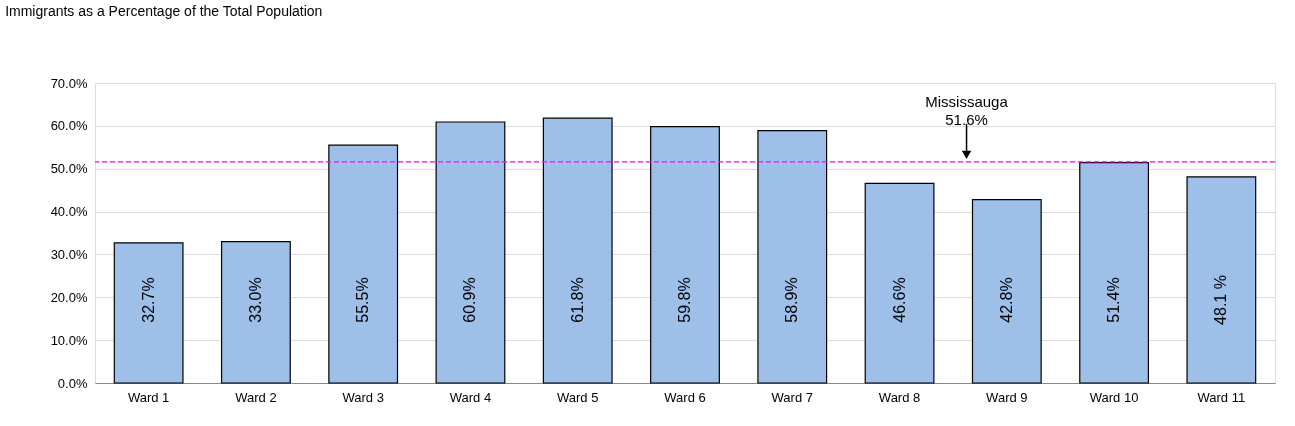  Describe the element at coordinates (470, 397) in the screenshot. I see `x-tick-label: Ward 4` at that location.